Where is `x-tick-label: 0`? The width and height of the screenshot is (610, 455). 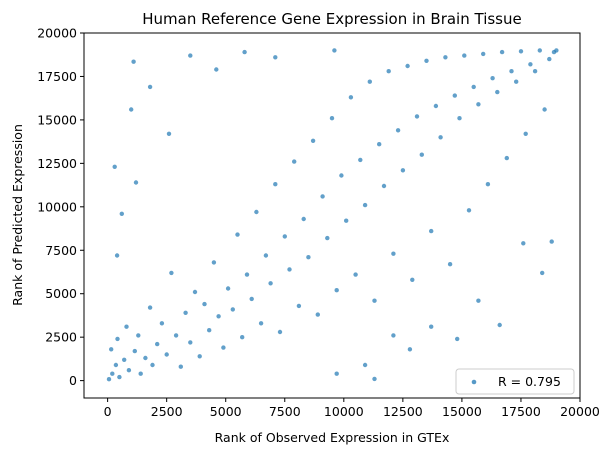
x-tick-label: 0 is located at coordinates (108, 411).